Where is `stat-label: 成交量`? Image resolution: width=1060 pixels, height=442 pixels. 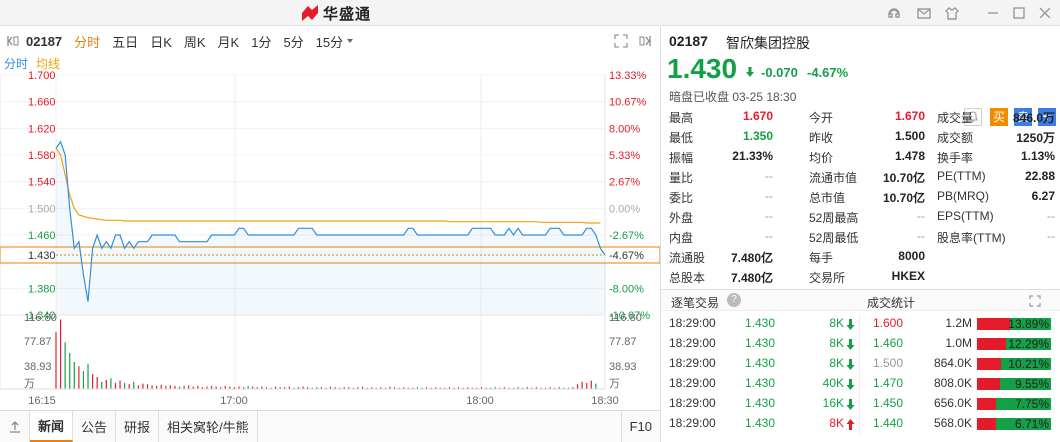
stat-label: 成交量 is located at coordinates (955, 118).